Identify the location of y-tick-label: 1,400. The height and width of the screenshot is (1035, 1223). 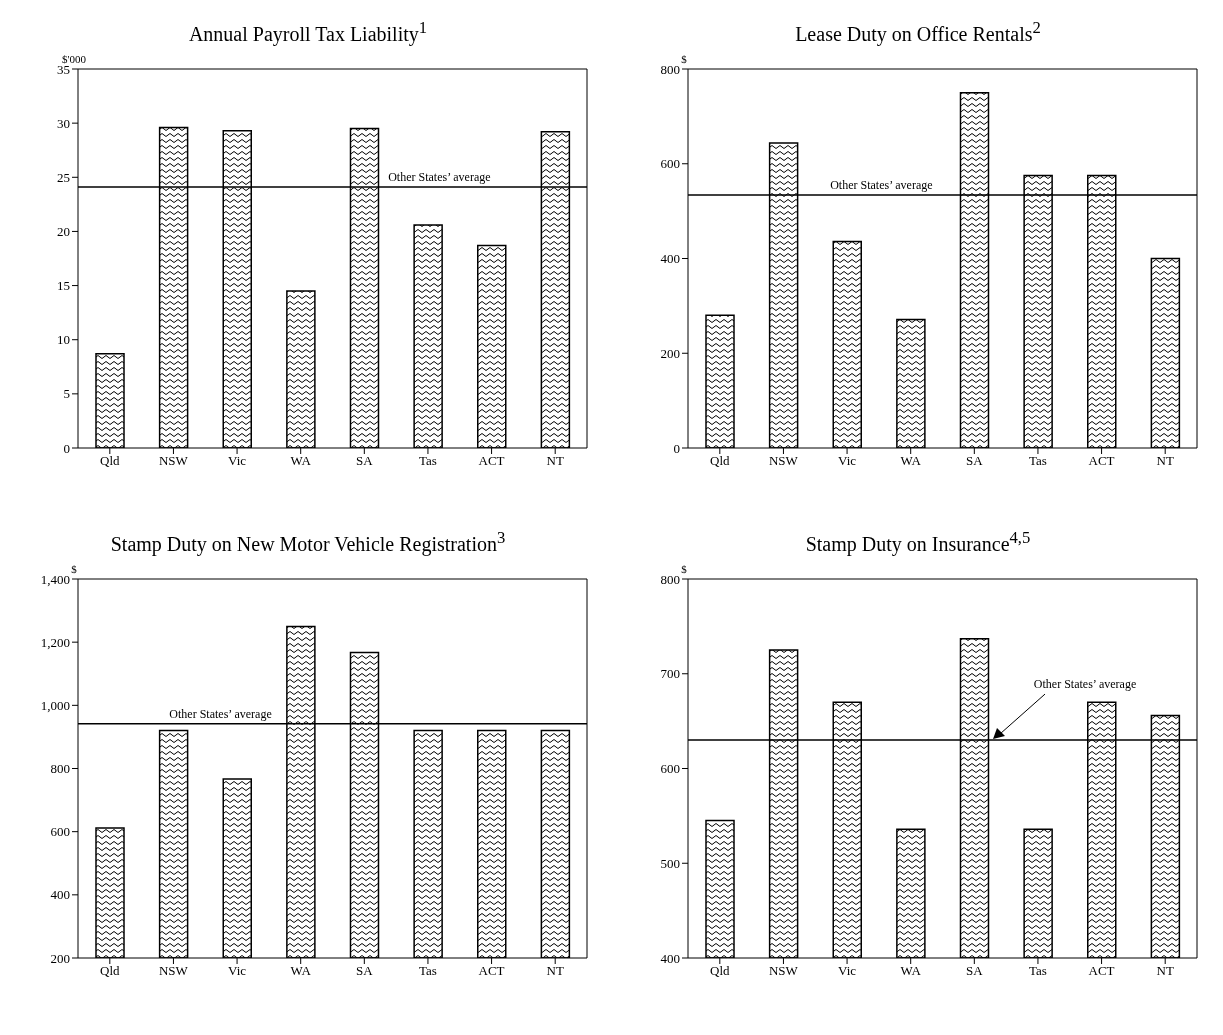
(55, 579).